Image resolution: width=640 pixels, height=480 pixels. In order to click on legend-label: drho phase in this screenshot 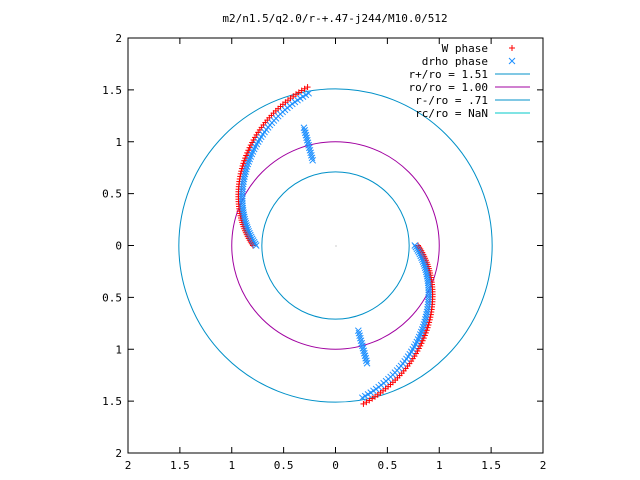, I will do `click(455, 61)`.